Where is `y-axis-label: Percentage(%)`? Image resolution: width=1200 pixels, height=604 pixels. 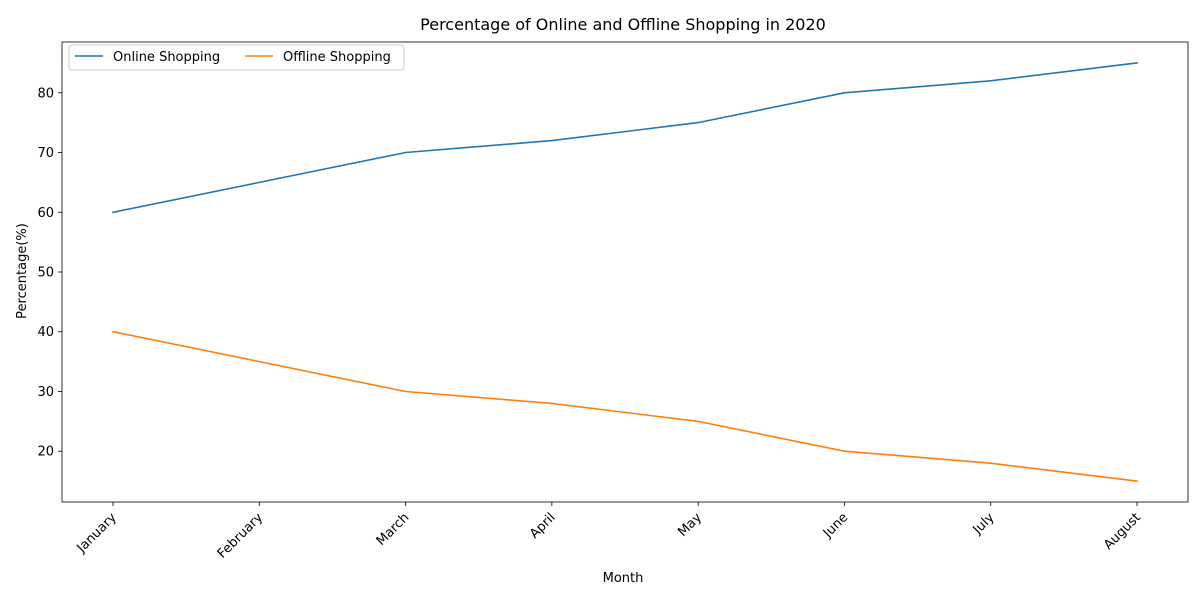
y-axis-label: Percentage(%) is located at coordinates (22, 271).